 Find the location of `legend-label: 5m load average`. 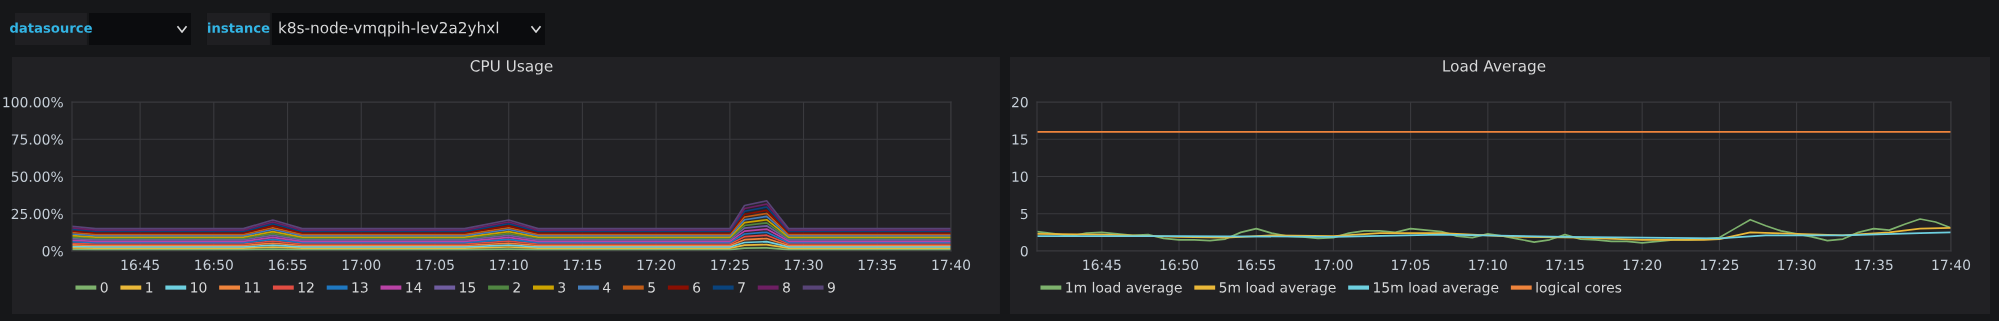

legend-label: 5m load average is located at coordinates (1277, 288).